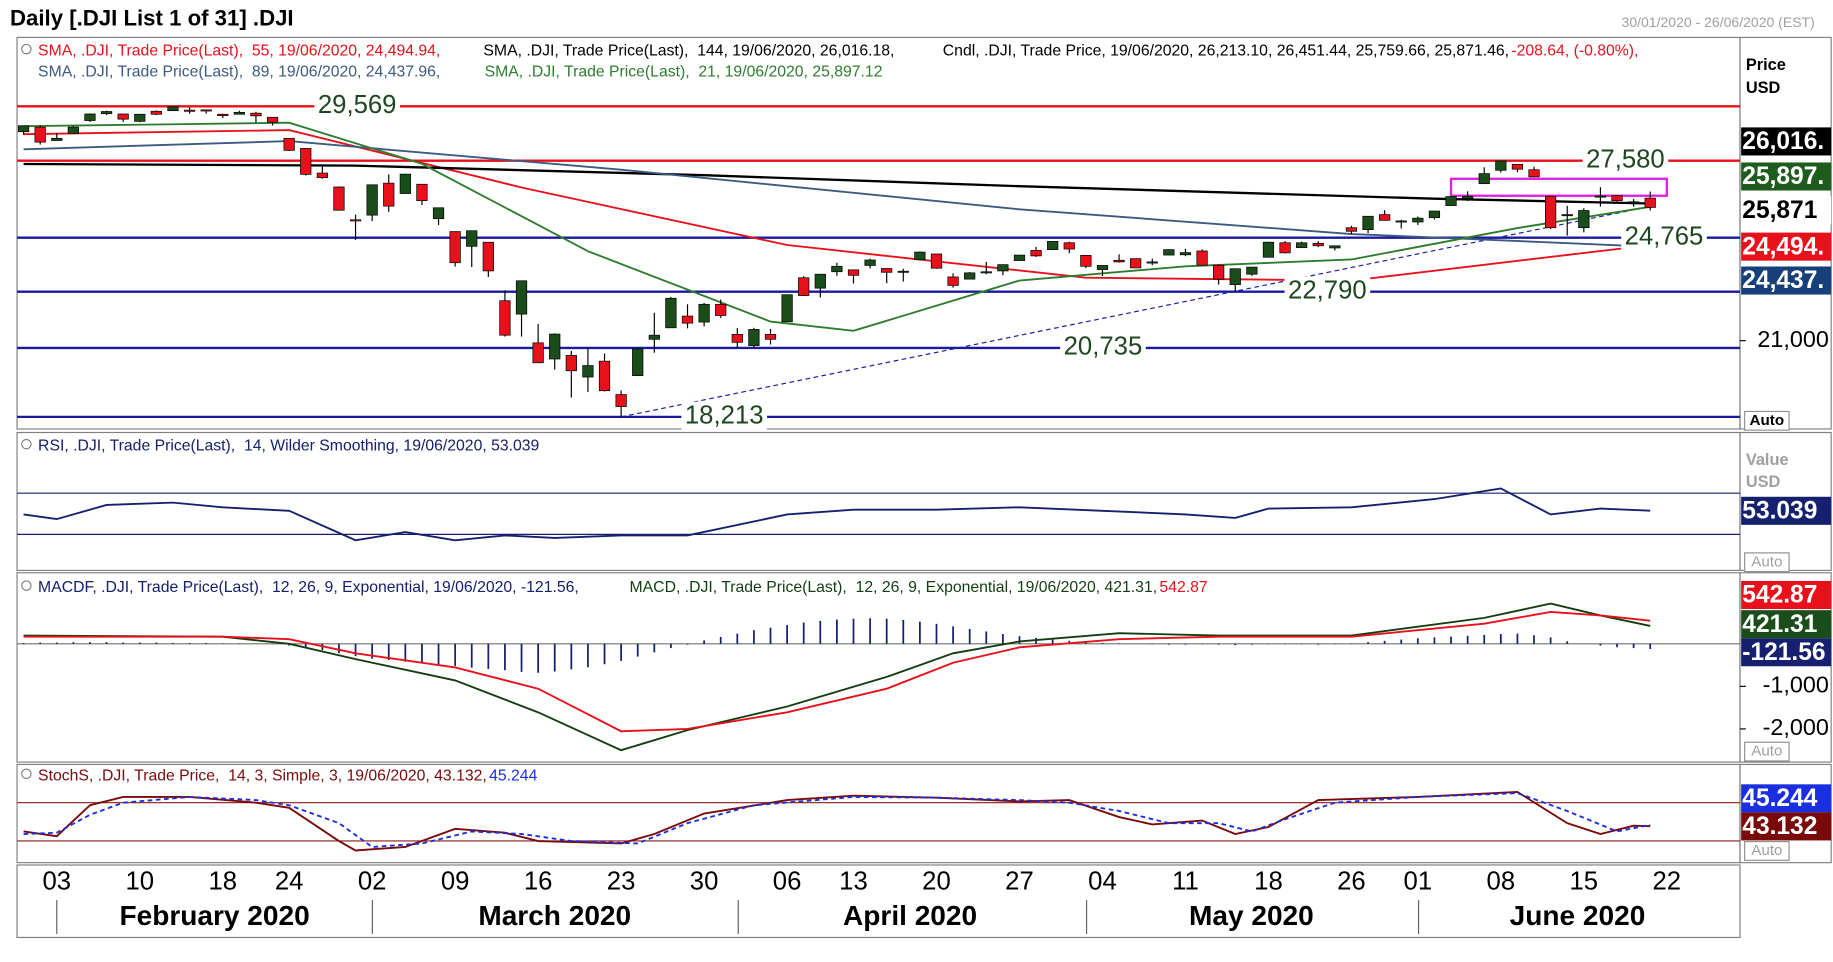 Image resolution: width=1833 pixels, height=962 pixels. What do you see at coordinates (1664, 237) in the screenshot?
I see `level-label: 24,765` at bounding box center [1664, 237].